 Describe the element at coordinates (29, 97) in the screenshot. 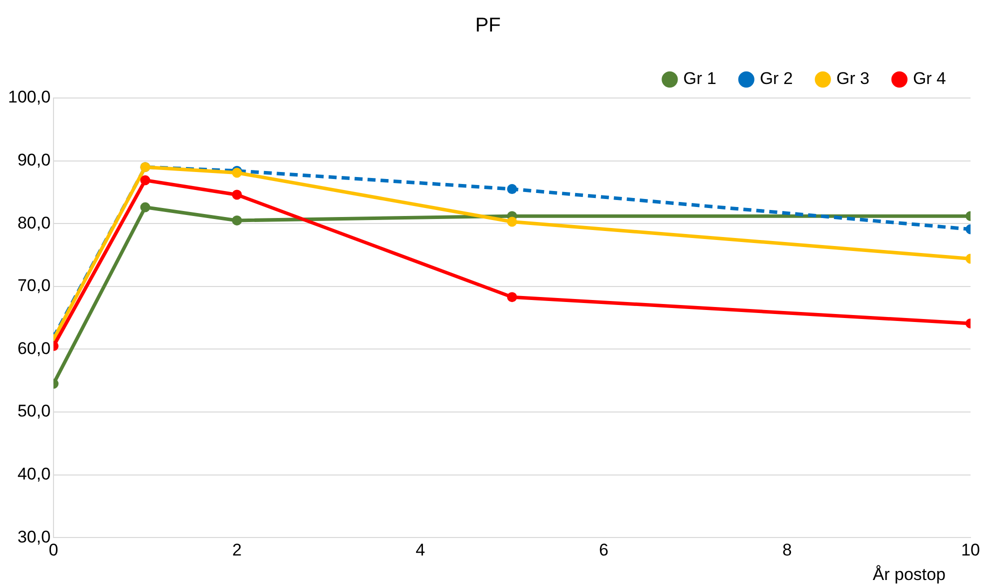

I see `y-tick-label: 100,0` at that location.